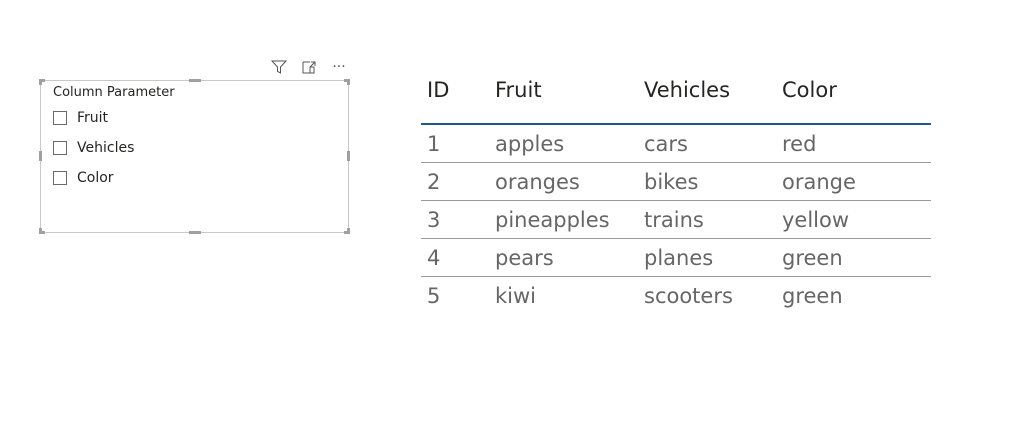 This screenshot has width=1025, height=424. I want to click on table-cell: pineapples, so click(563, 219).